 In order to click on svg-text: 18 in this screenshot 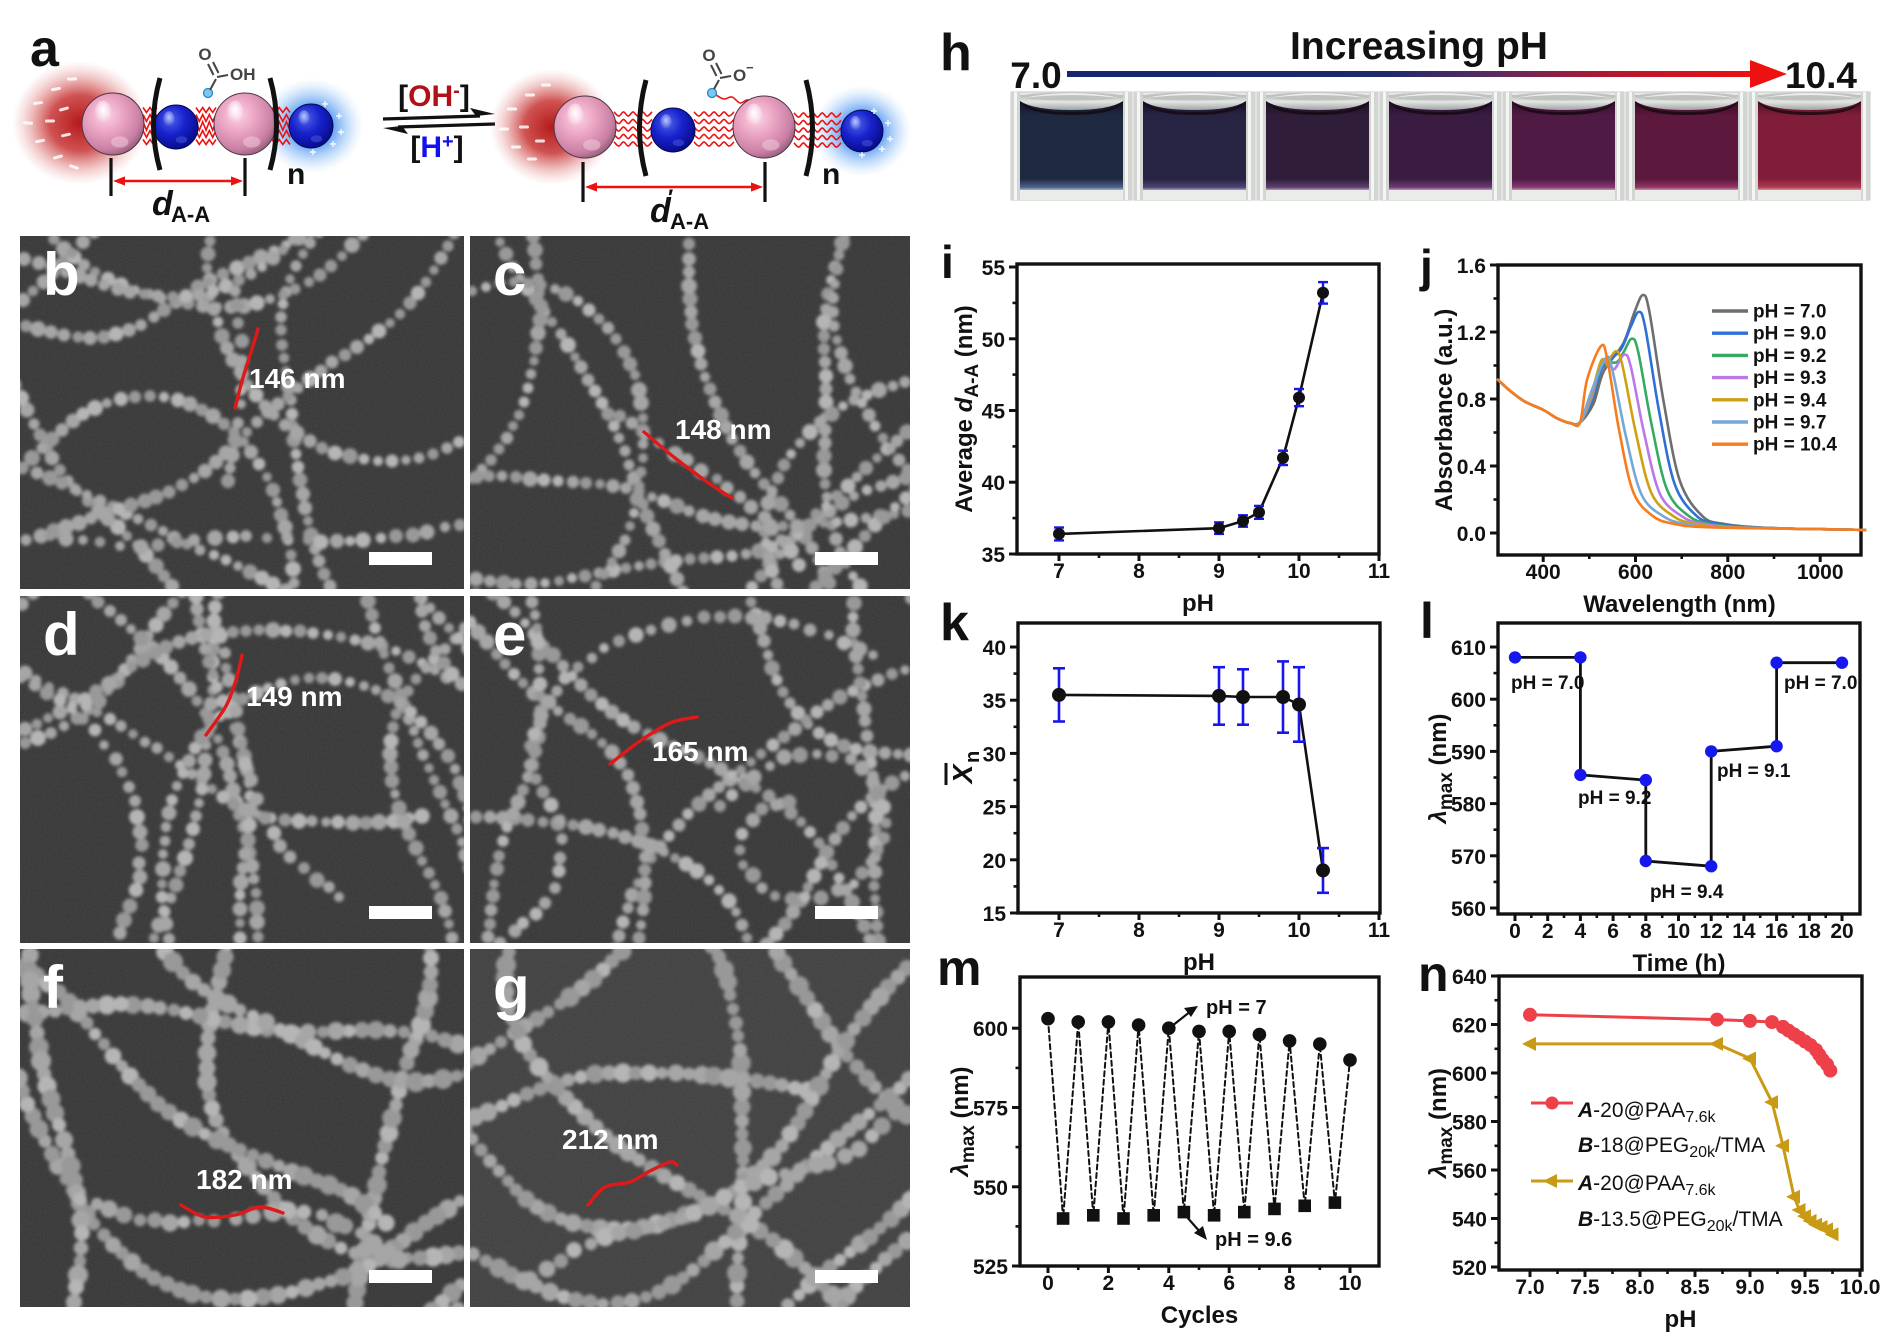, I will do `click(1810, 931)`.